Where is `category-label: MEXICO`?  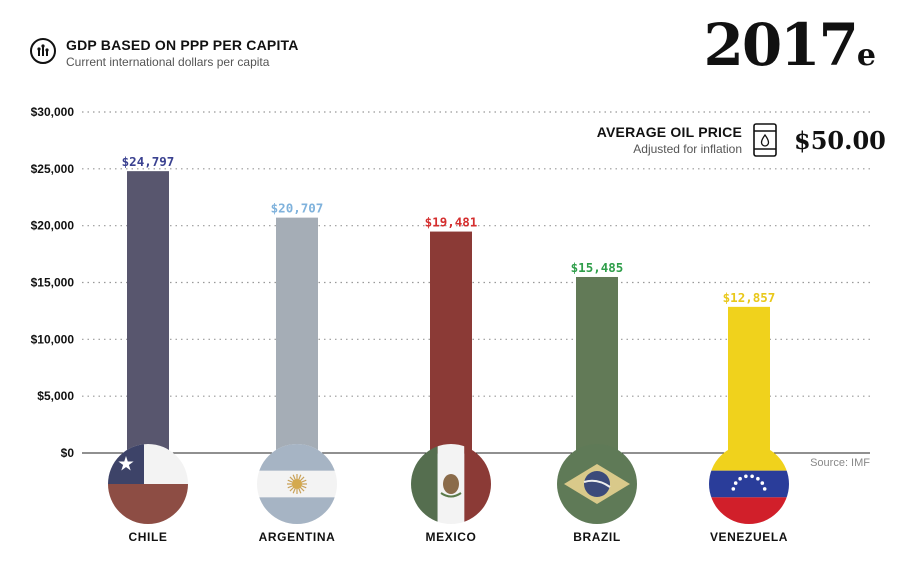
category-label: MEXICO is located at coordinates (451, 537).